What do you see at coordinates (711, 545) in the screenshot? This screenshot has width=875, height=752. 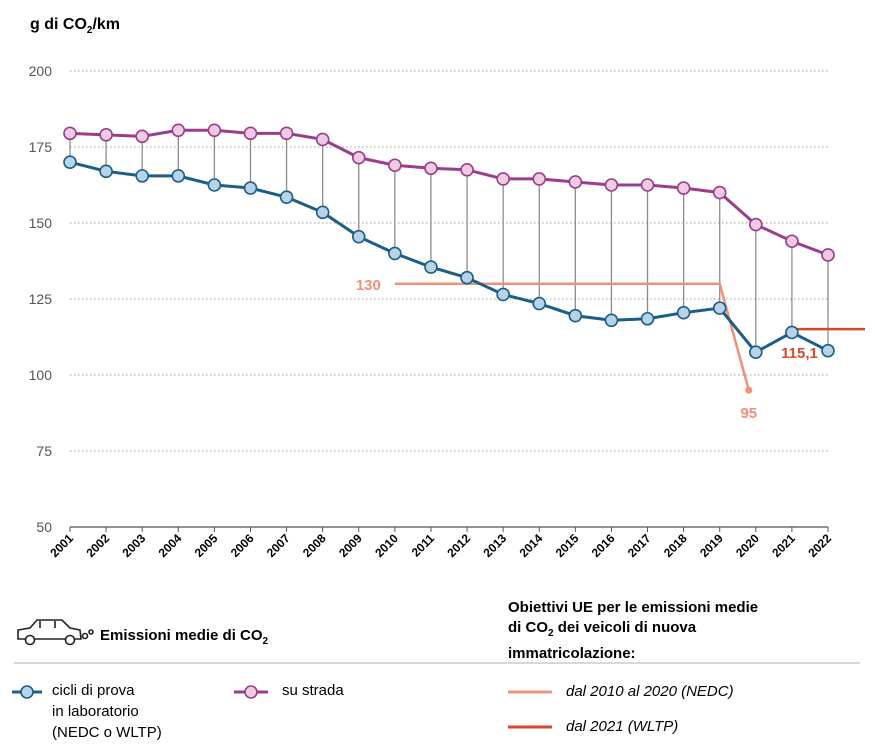 I see `x-tick-label: 2019` at bounding box center [711, 545].